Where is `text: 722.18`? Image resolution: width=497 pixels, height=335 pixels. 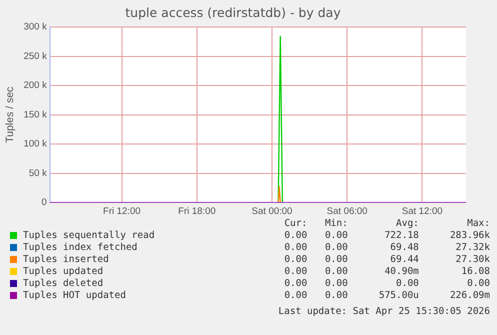
text: 722.18 is located at coordinates (401, 236).